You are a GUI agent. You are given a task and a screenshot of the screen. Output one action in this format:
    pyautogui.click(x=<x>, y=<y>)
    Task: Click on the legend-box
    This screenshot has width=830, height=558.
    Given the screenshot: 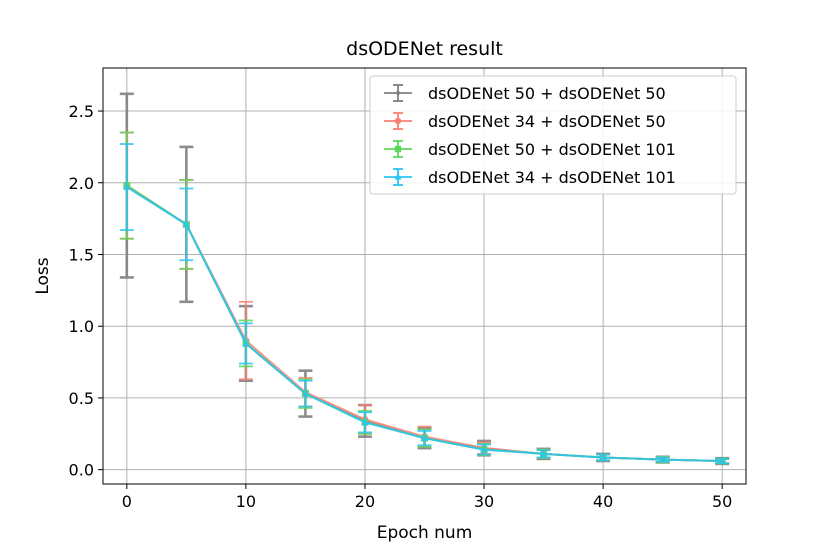 What is the action you would take?
    pyautogui.click(x=553, y=135)
    